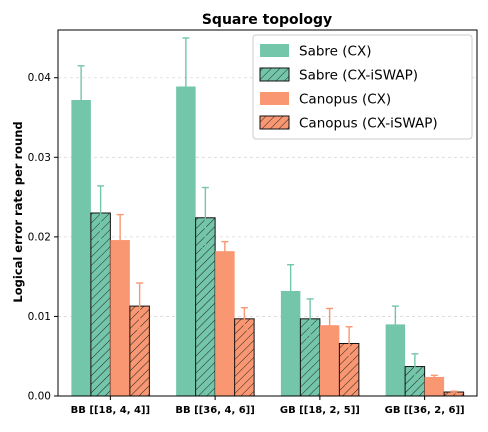  I want to click on x-tick-label: GB [[18, 2, 5]], so click(320, 410).